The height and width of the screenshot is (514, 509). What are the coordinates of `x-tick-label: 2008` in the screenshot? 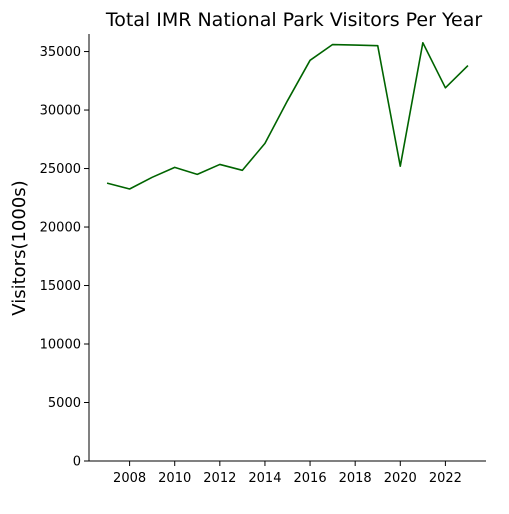 It's located at (129, 478).